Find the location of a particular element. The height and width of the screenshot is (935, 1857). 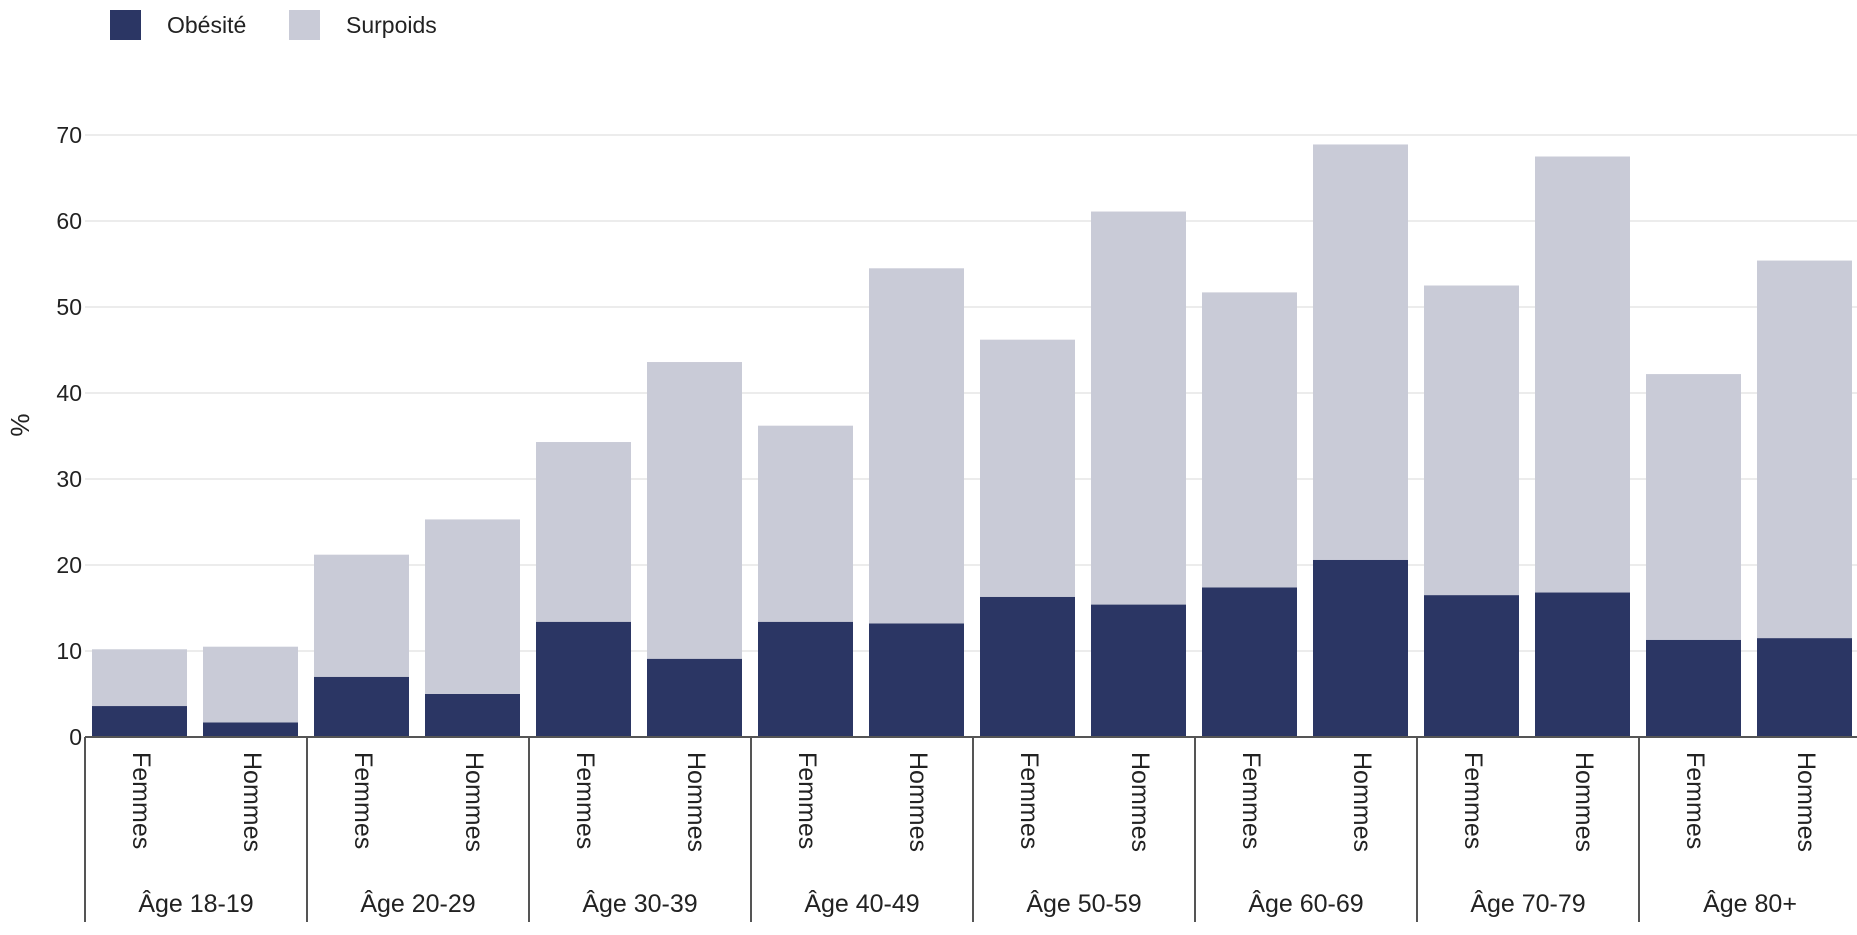

y-tick-label: 70 is located at coordinates (69, 135).